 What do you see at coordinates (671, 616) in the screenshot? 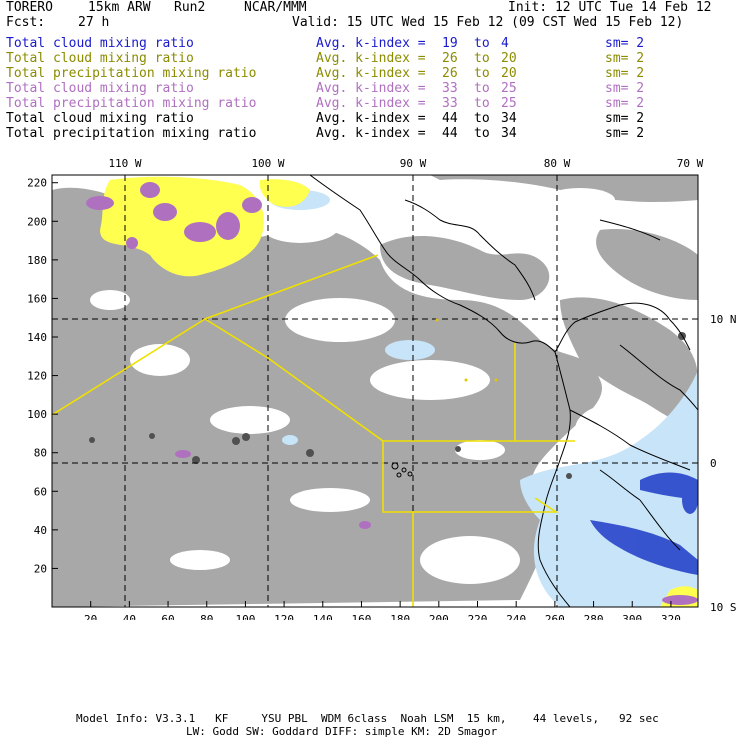
I see `x-tick-label: 320` at bounding box center [671, 616].